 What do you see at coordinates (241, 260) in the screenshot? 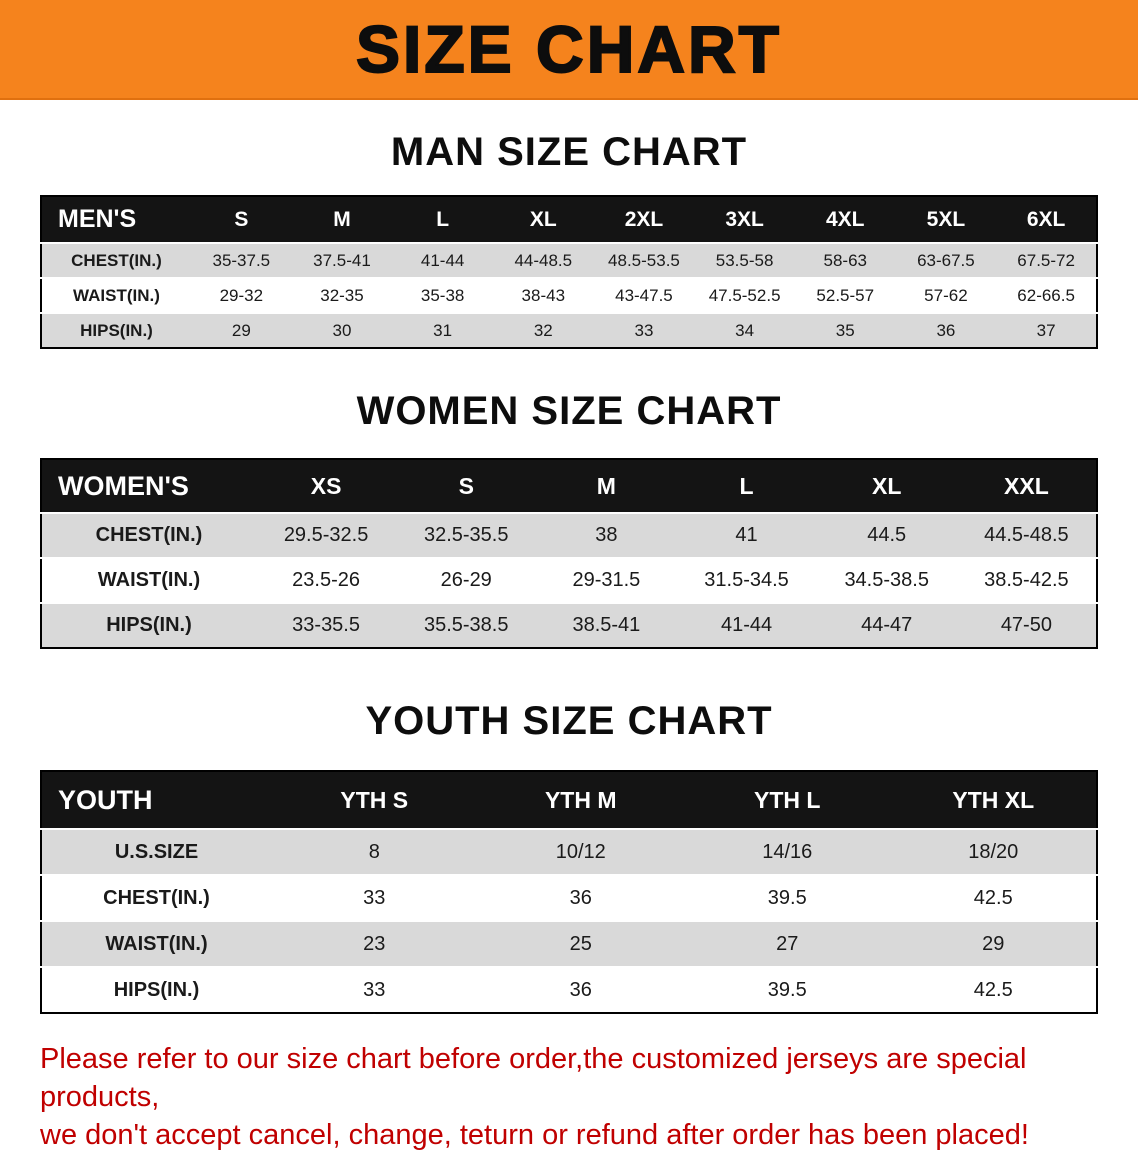
I see `cell-value: 35-37.5` at bounding box center [241, 260].